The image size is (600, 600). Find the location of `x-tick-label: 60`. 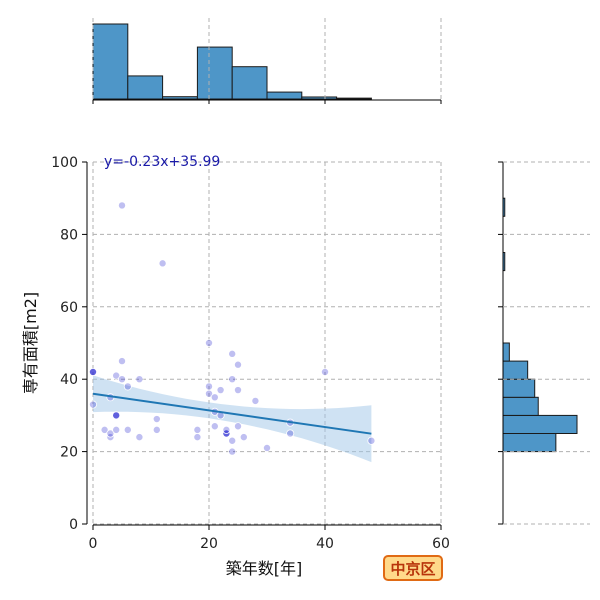

x-tick-label: 60 is located at coordinates (441, 544).